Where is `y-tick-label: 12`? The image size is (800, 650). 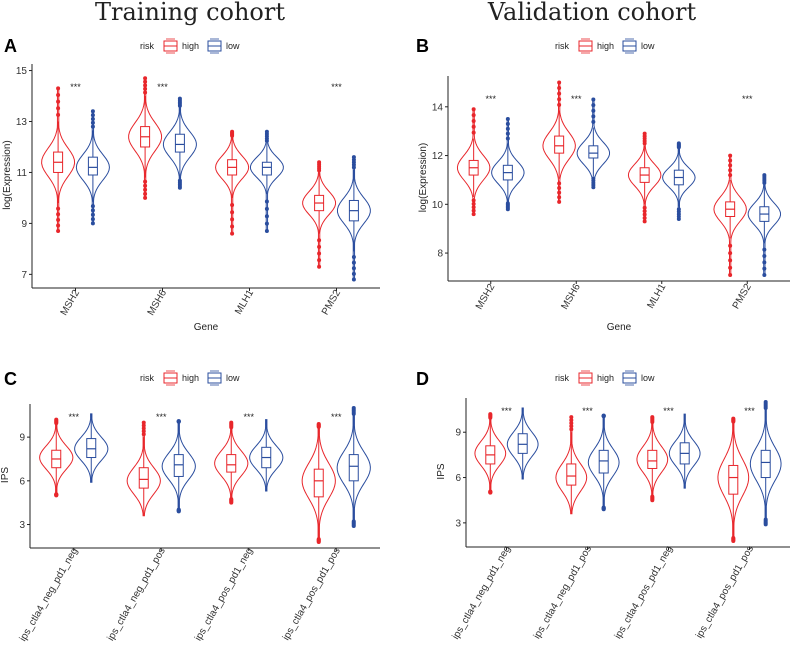
y-tick-label: 12 is located at coordinates (438, 156).